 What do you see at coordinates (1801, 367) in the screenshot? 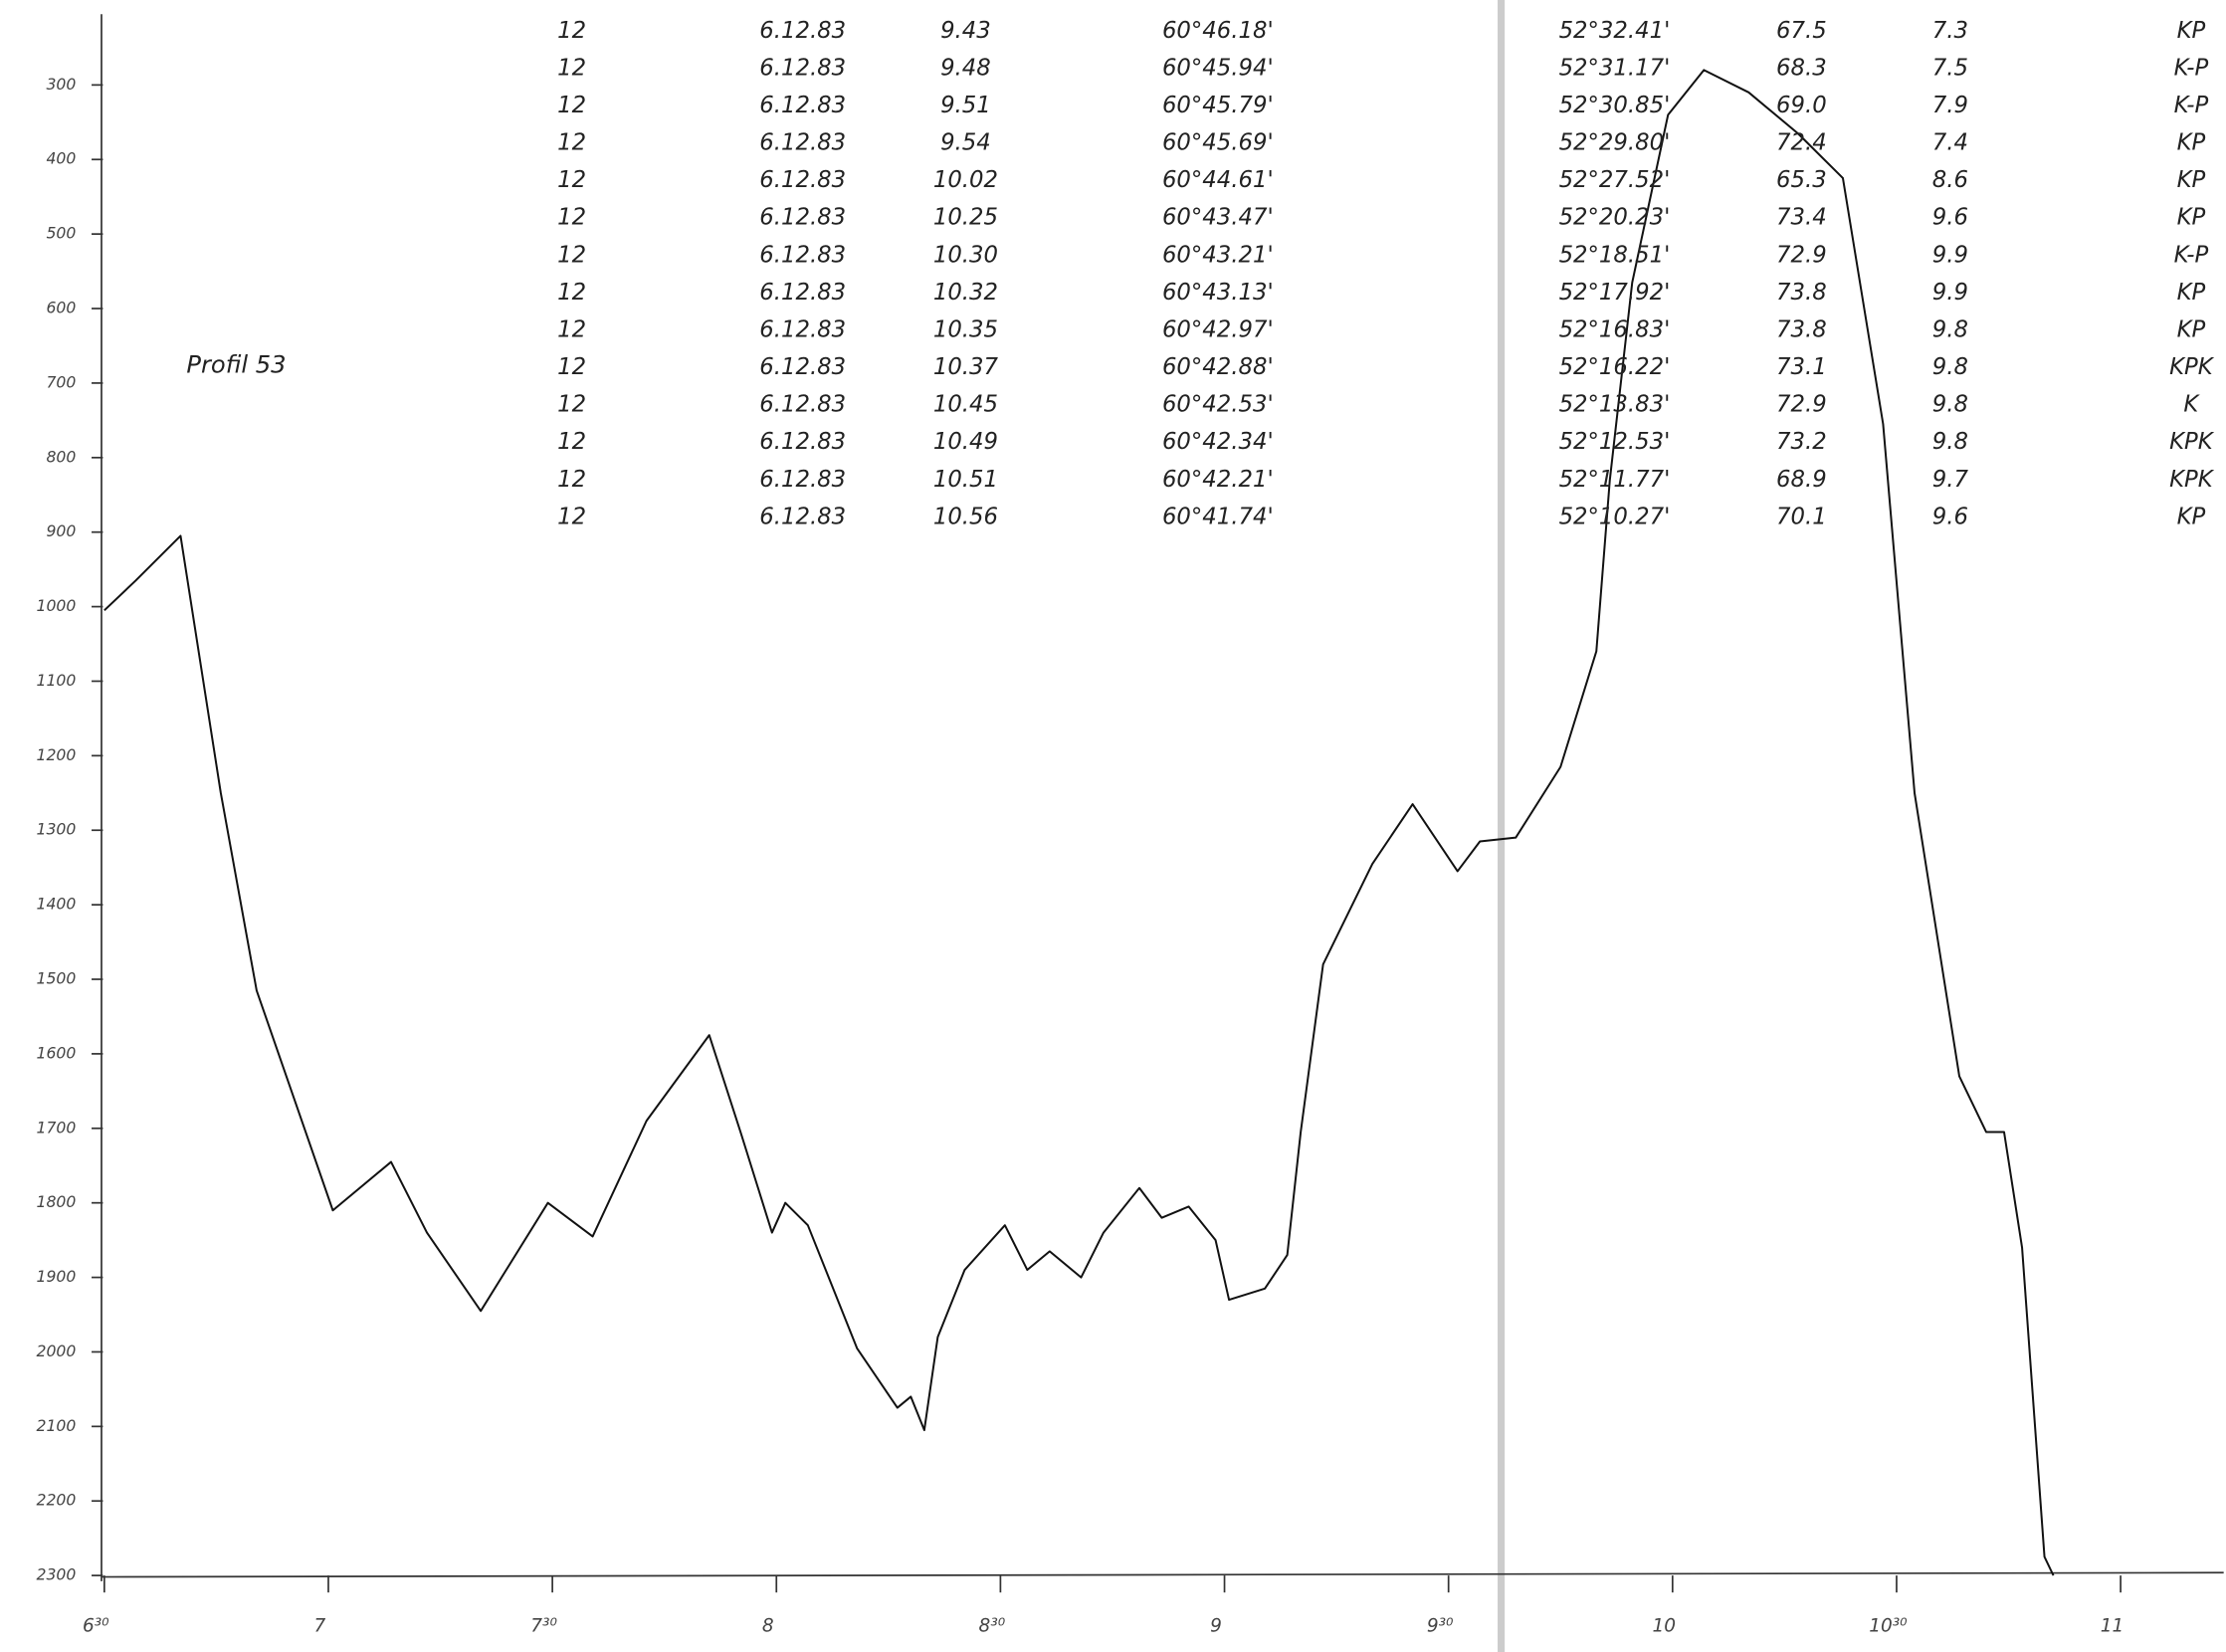
I see `table-cell: 73.1` at bounding box center [1801, 367].